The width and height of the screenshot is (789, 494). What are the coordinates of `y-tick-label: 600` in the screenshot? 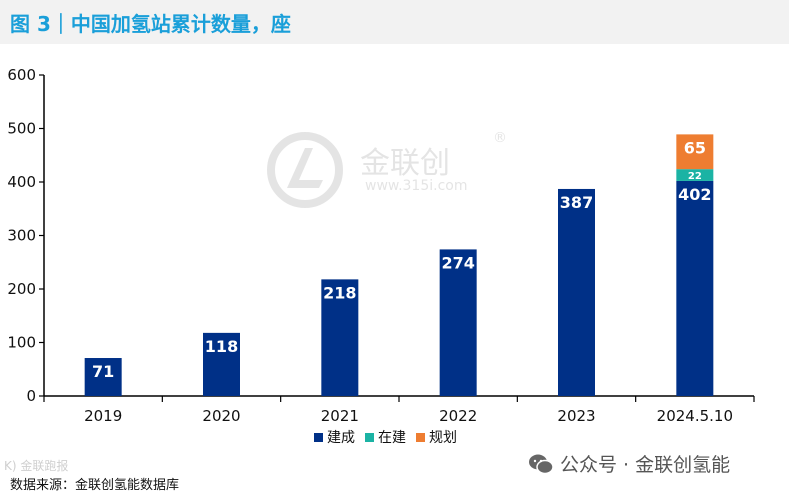 It's located at (21, 75).